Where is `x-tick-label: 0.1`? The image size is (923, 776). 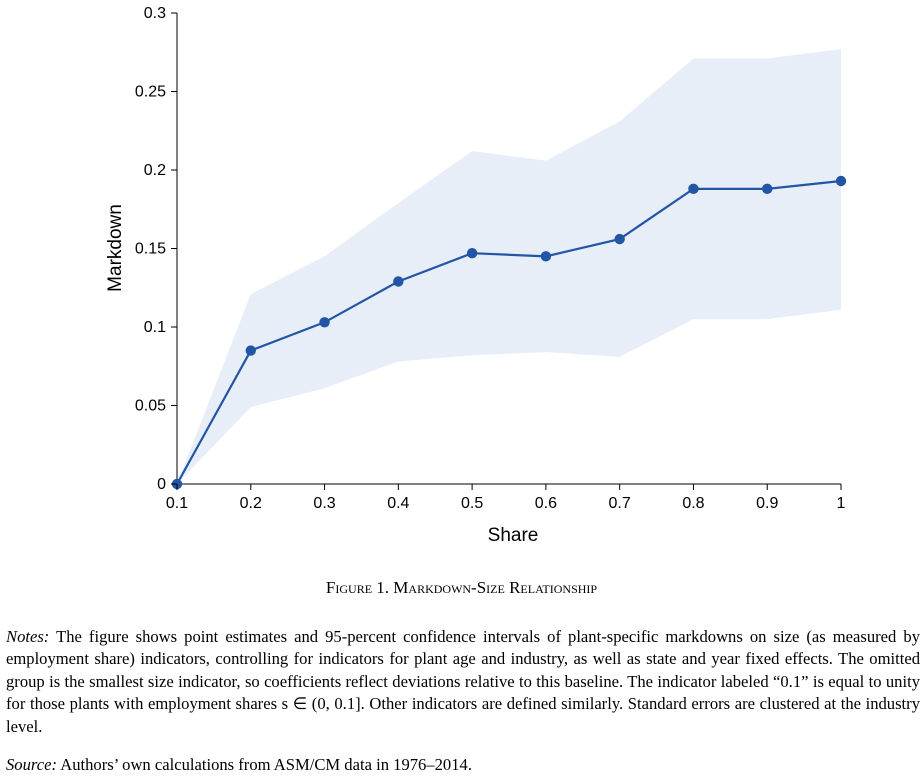 x-tick-label: 0.1 is located at coordinates (177, 503).